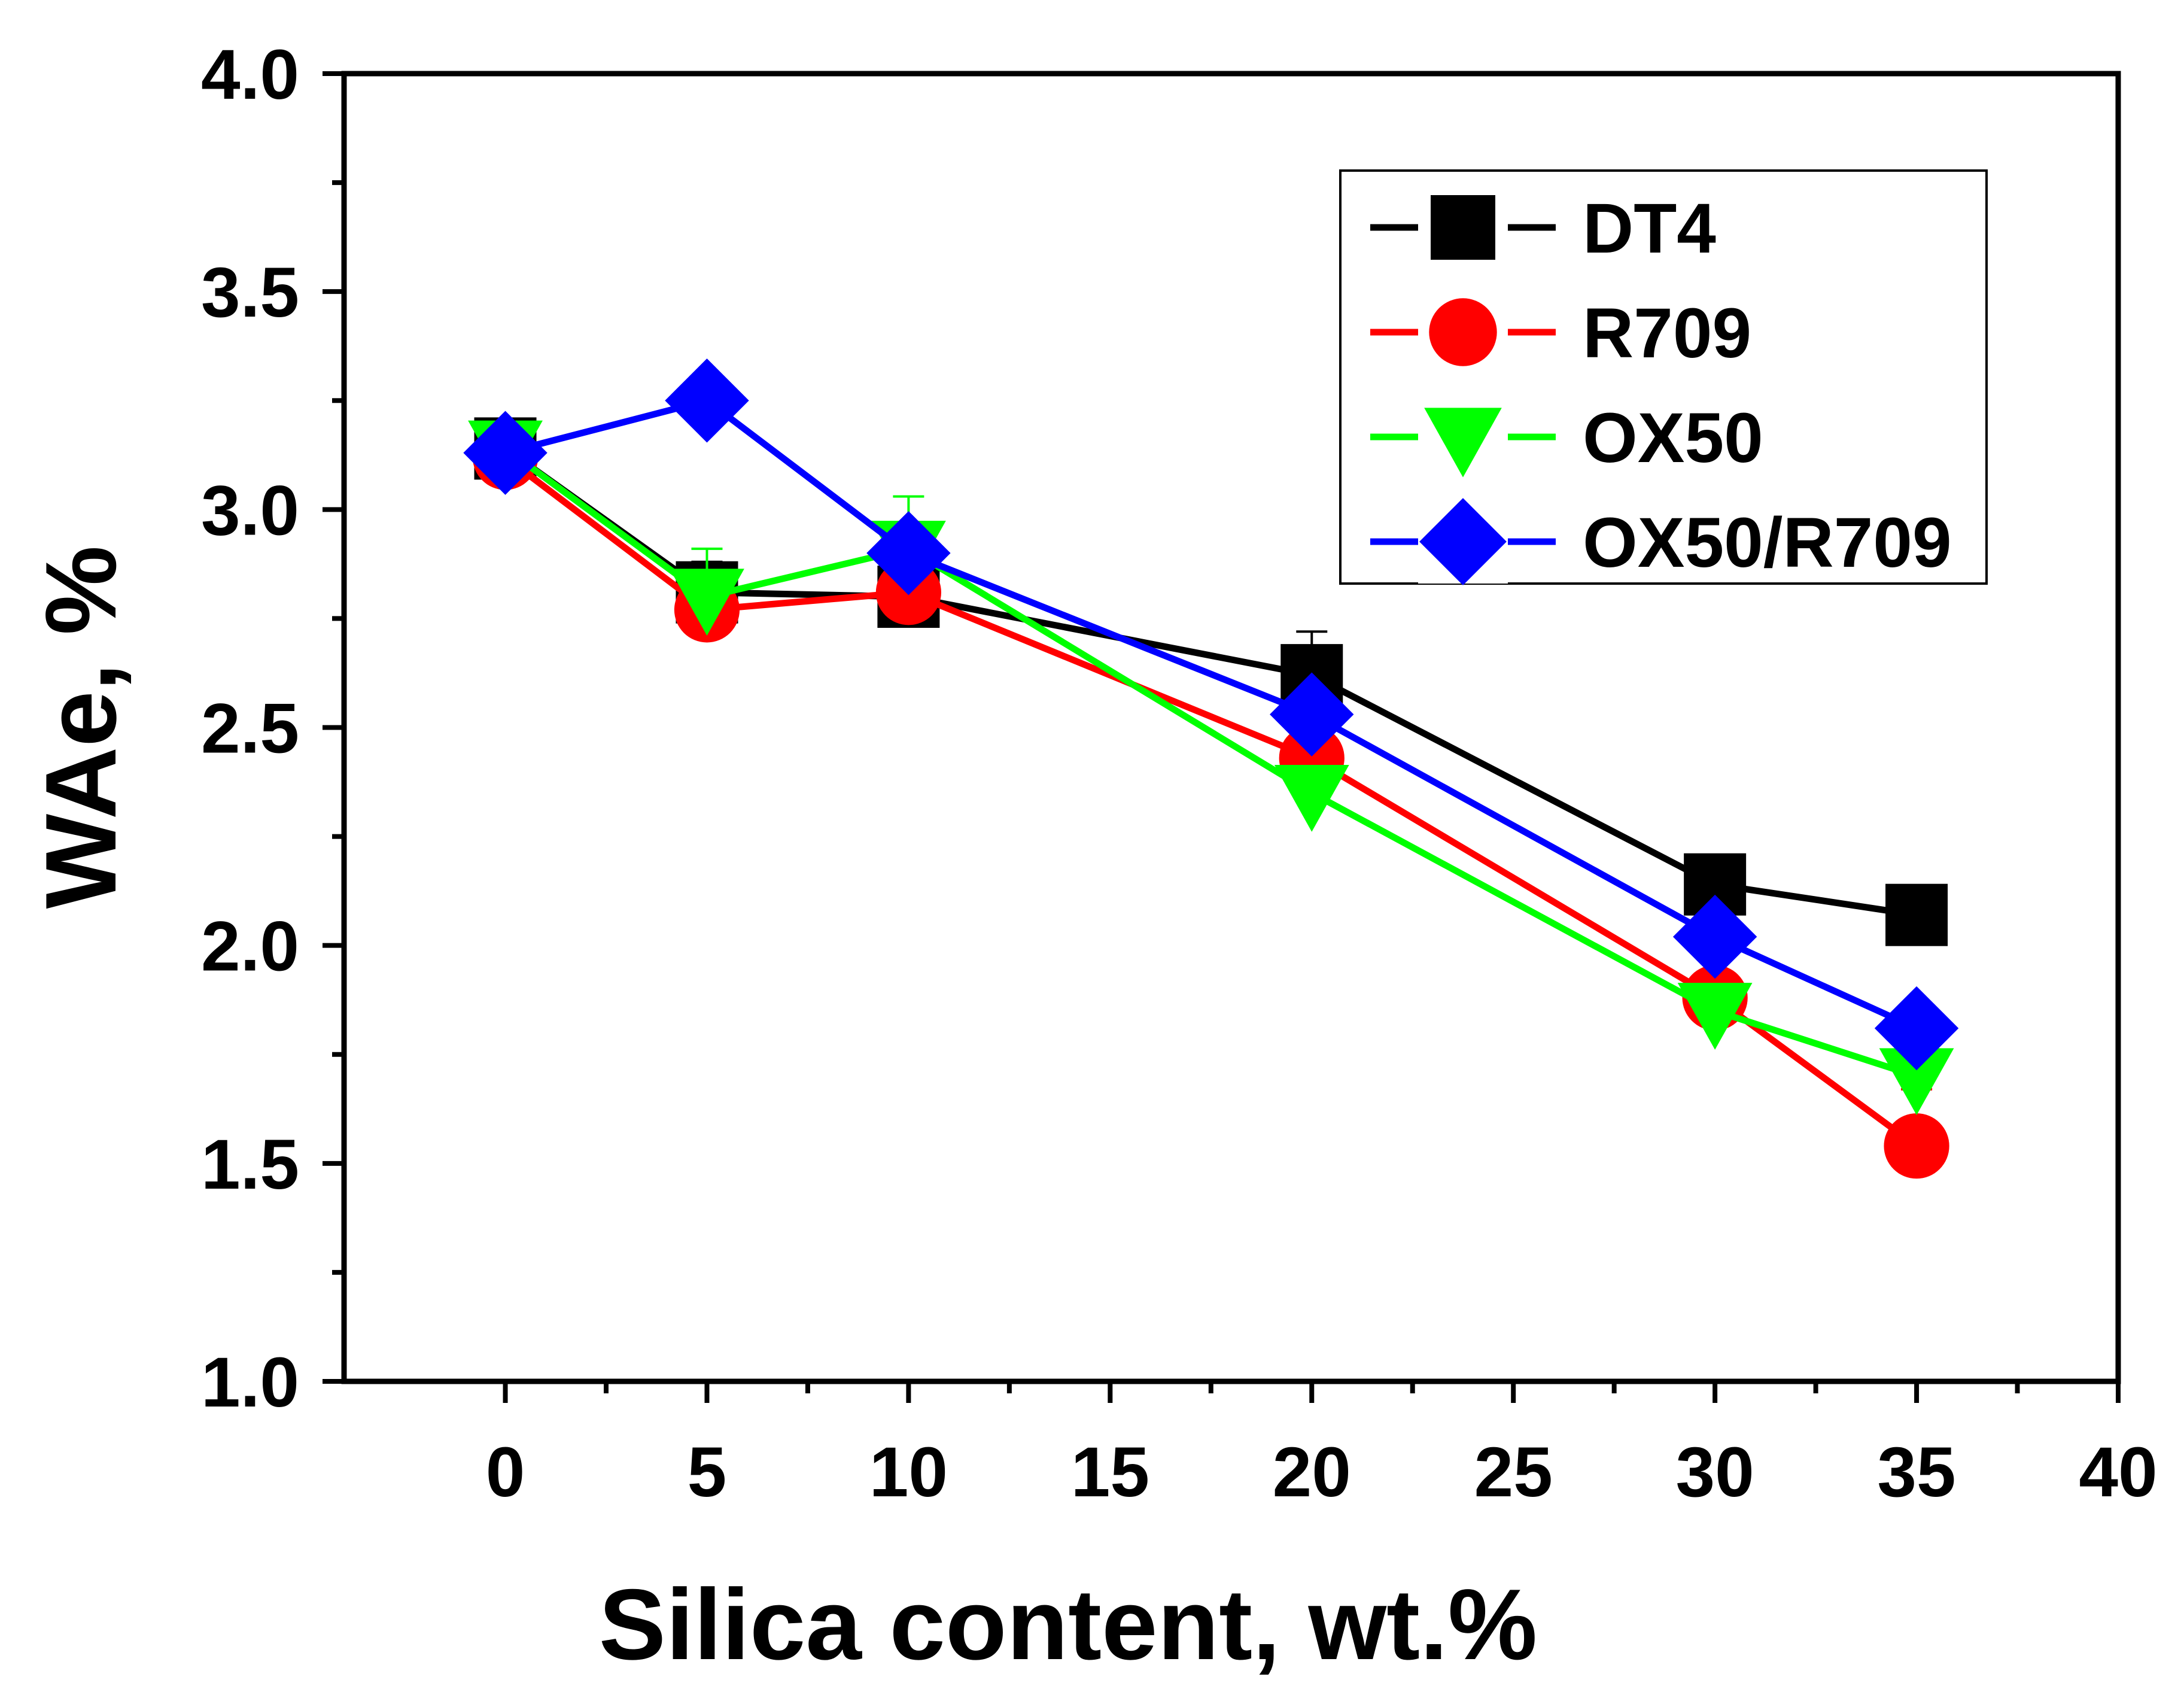 This screenshot has width=2184, height=1695. I want to click on y-axis-label: WAe, %, so click(81, 727).